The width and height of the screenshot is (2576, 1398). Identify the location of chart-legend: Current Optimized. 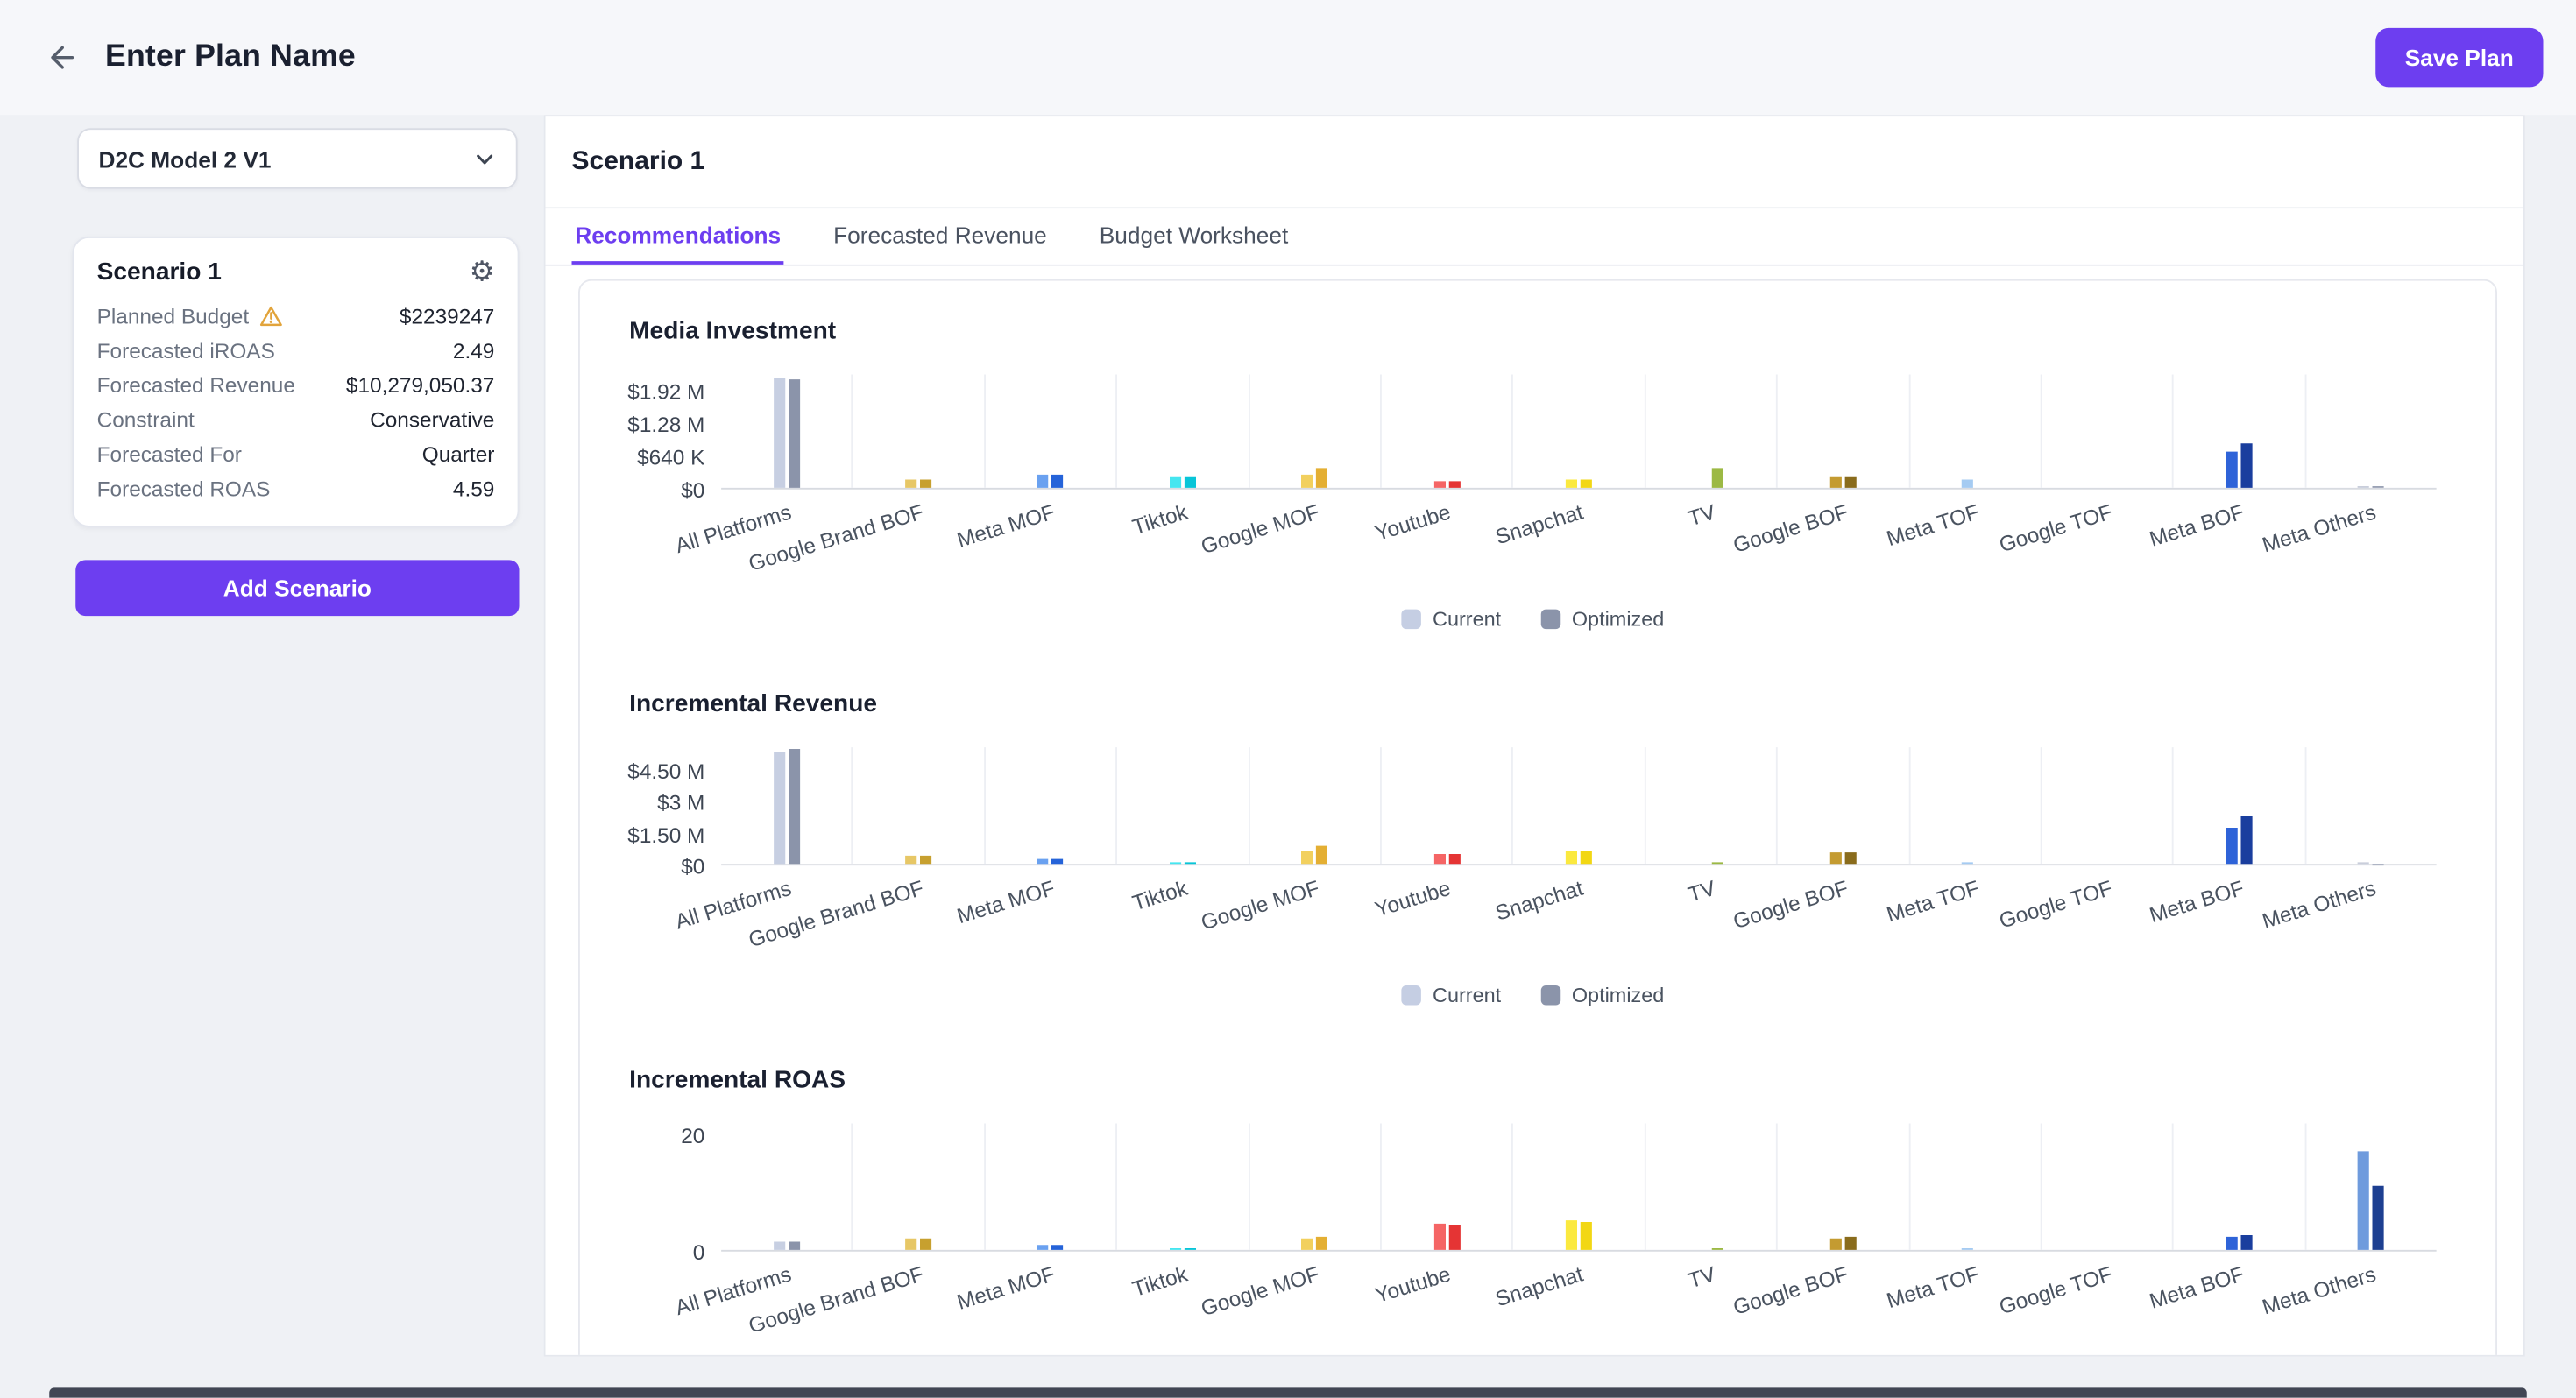
(1533, 995).